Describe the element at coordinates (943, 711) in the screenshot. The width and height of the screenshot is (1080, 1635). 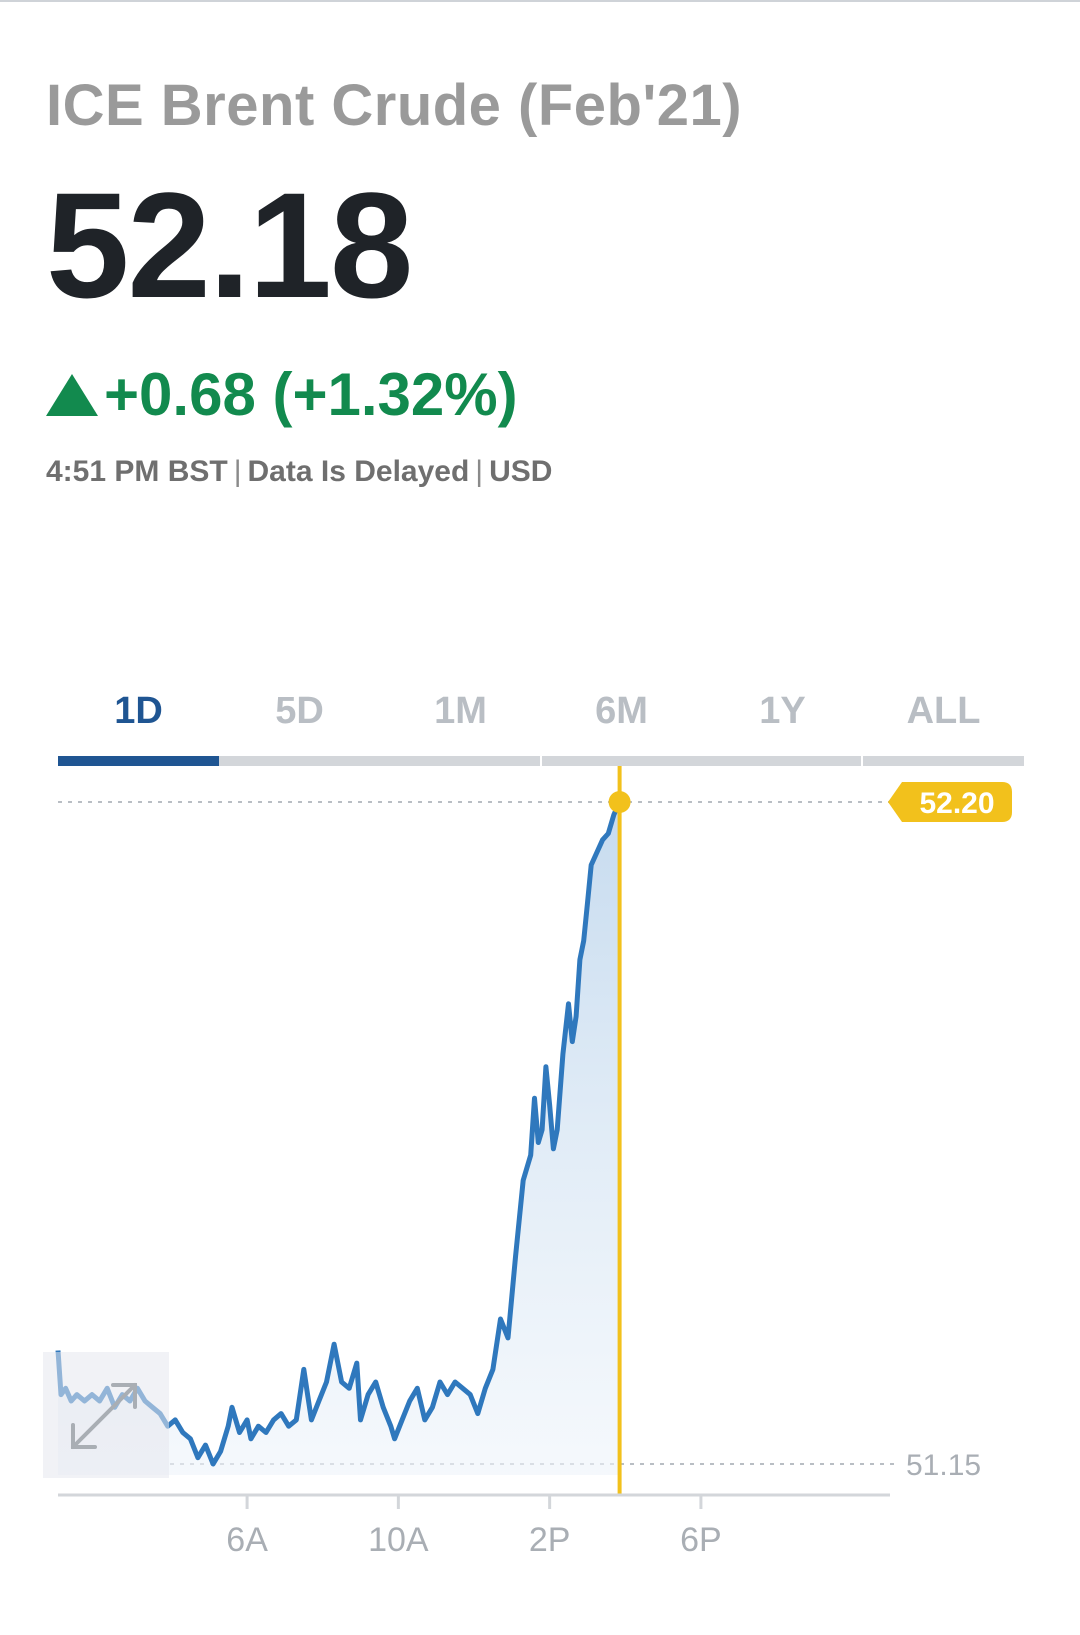
I see `tab-all: ALL` at that location.